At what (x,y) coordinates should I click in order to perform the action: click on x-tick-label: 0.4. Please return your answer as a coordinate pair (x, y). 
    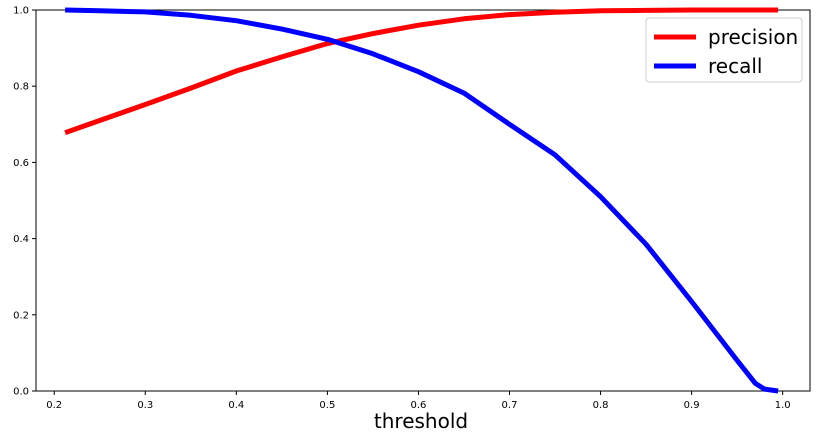
    Looking at the image, I should click on (236, 405).